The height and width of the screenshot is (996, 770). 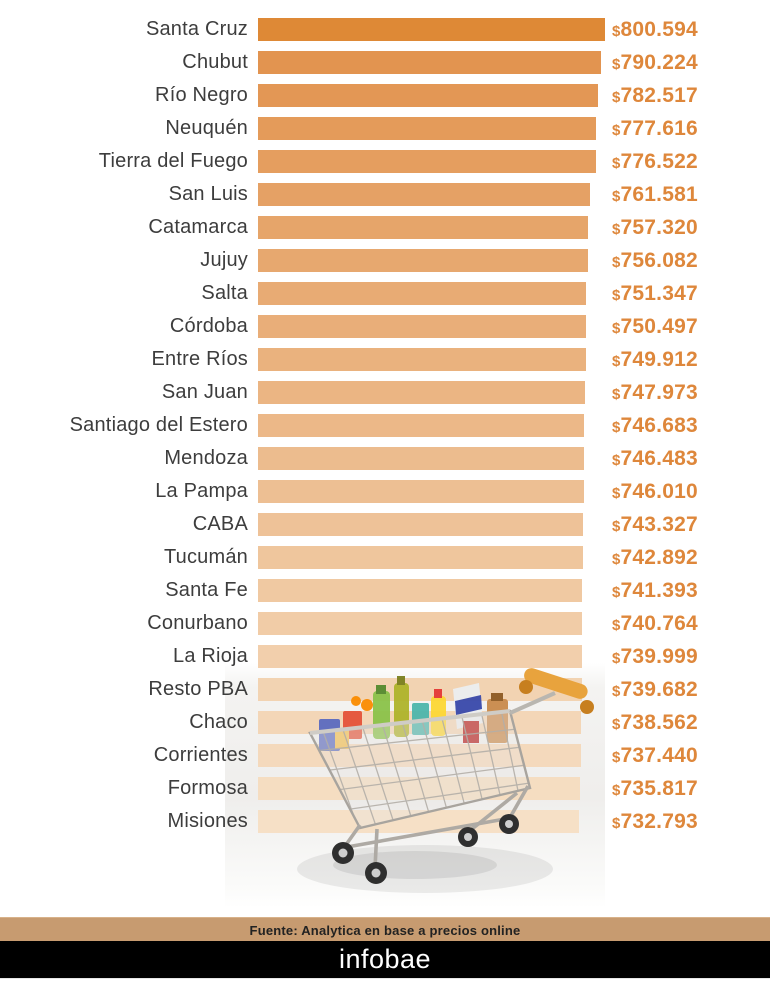 I want to click on province-label: Catamarca, so click(x=198, y=227).